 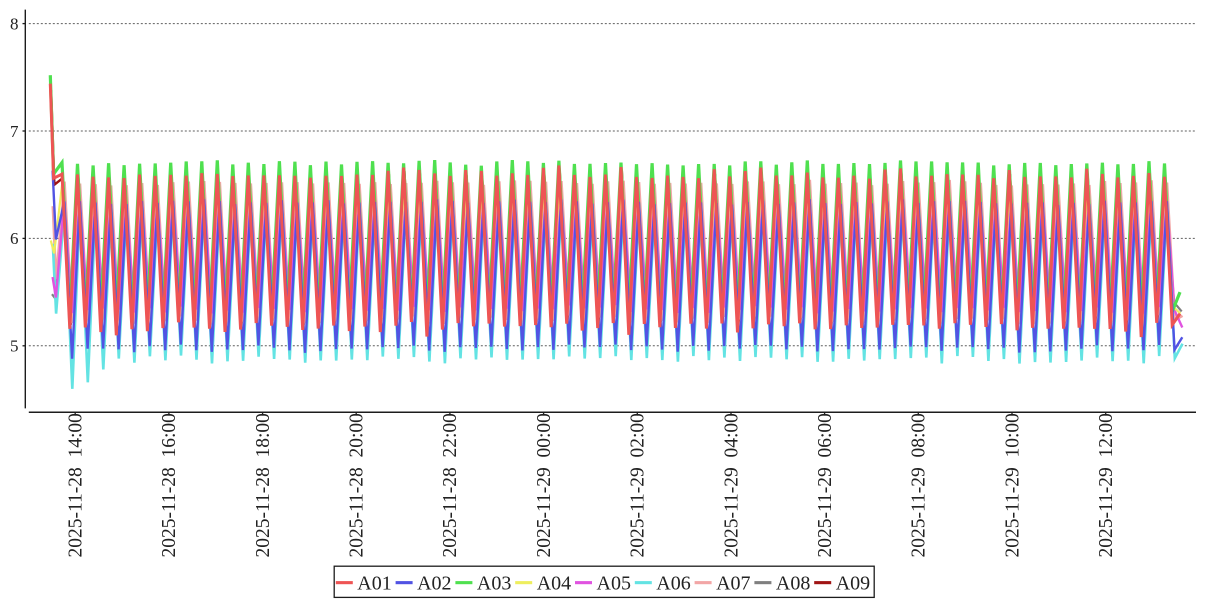 What do you see at coordinates (554, 584) in the screenshot?
I see `svg-text: A04` at bounding box center [554, 584].